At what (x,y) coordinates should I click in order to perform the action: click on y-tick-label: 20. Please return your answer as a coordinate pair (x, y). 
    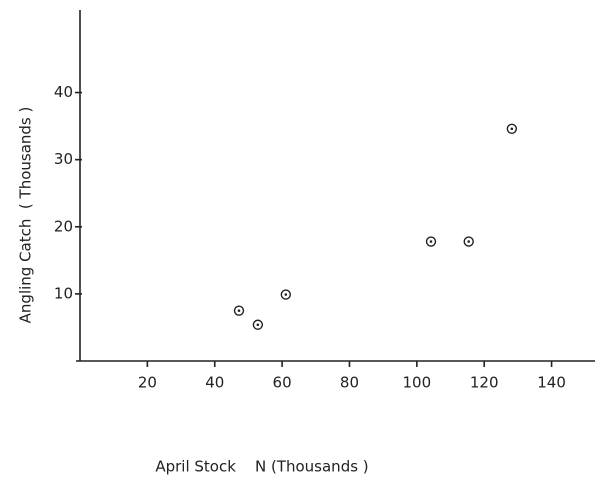
    Looking at the image, I should click on (63, 226).